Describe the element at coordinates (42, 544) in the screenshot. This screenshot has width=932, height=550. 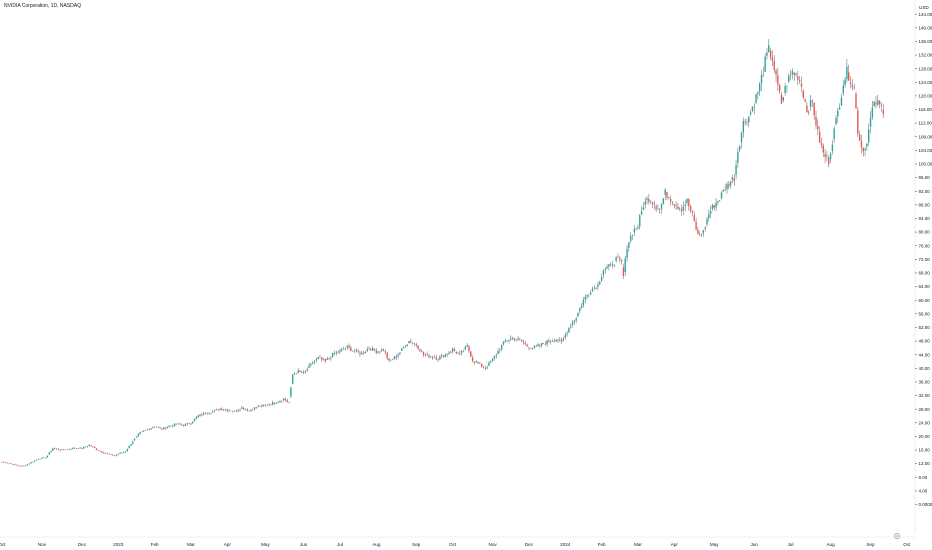
I see `time-axis-label: Nov` at that location.